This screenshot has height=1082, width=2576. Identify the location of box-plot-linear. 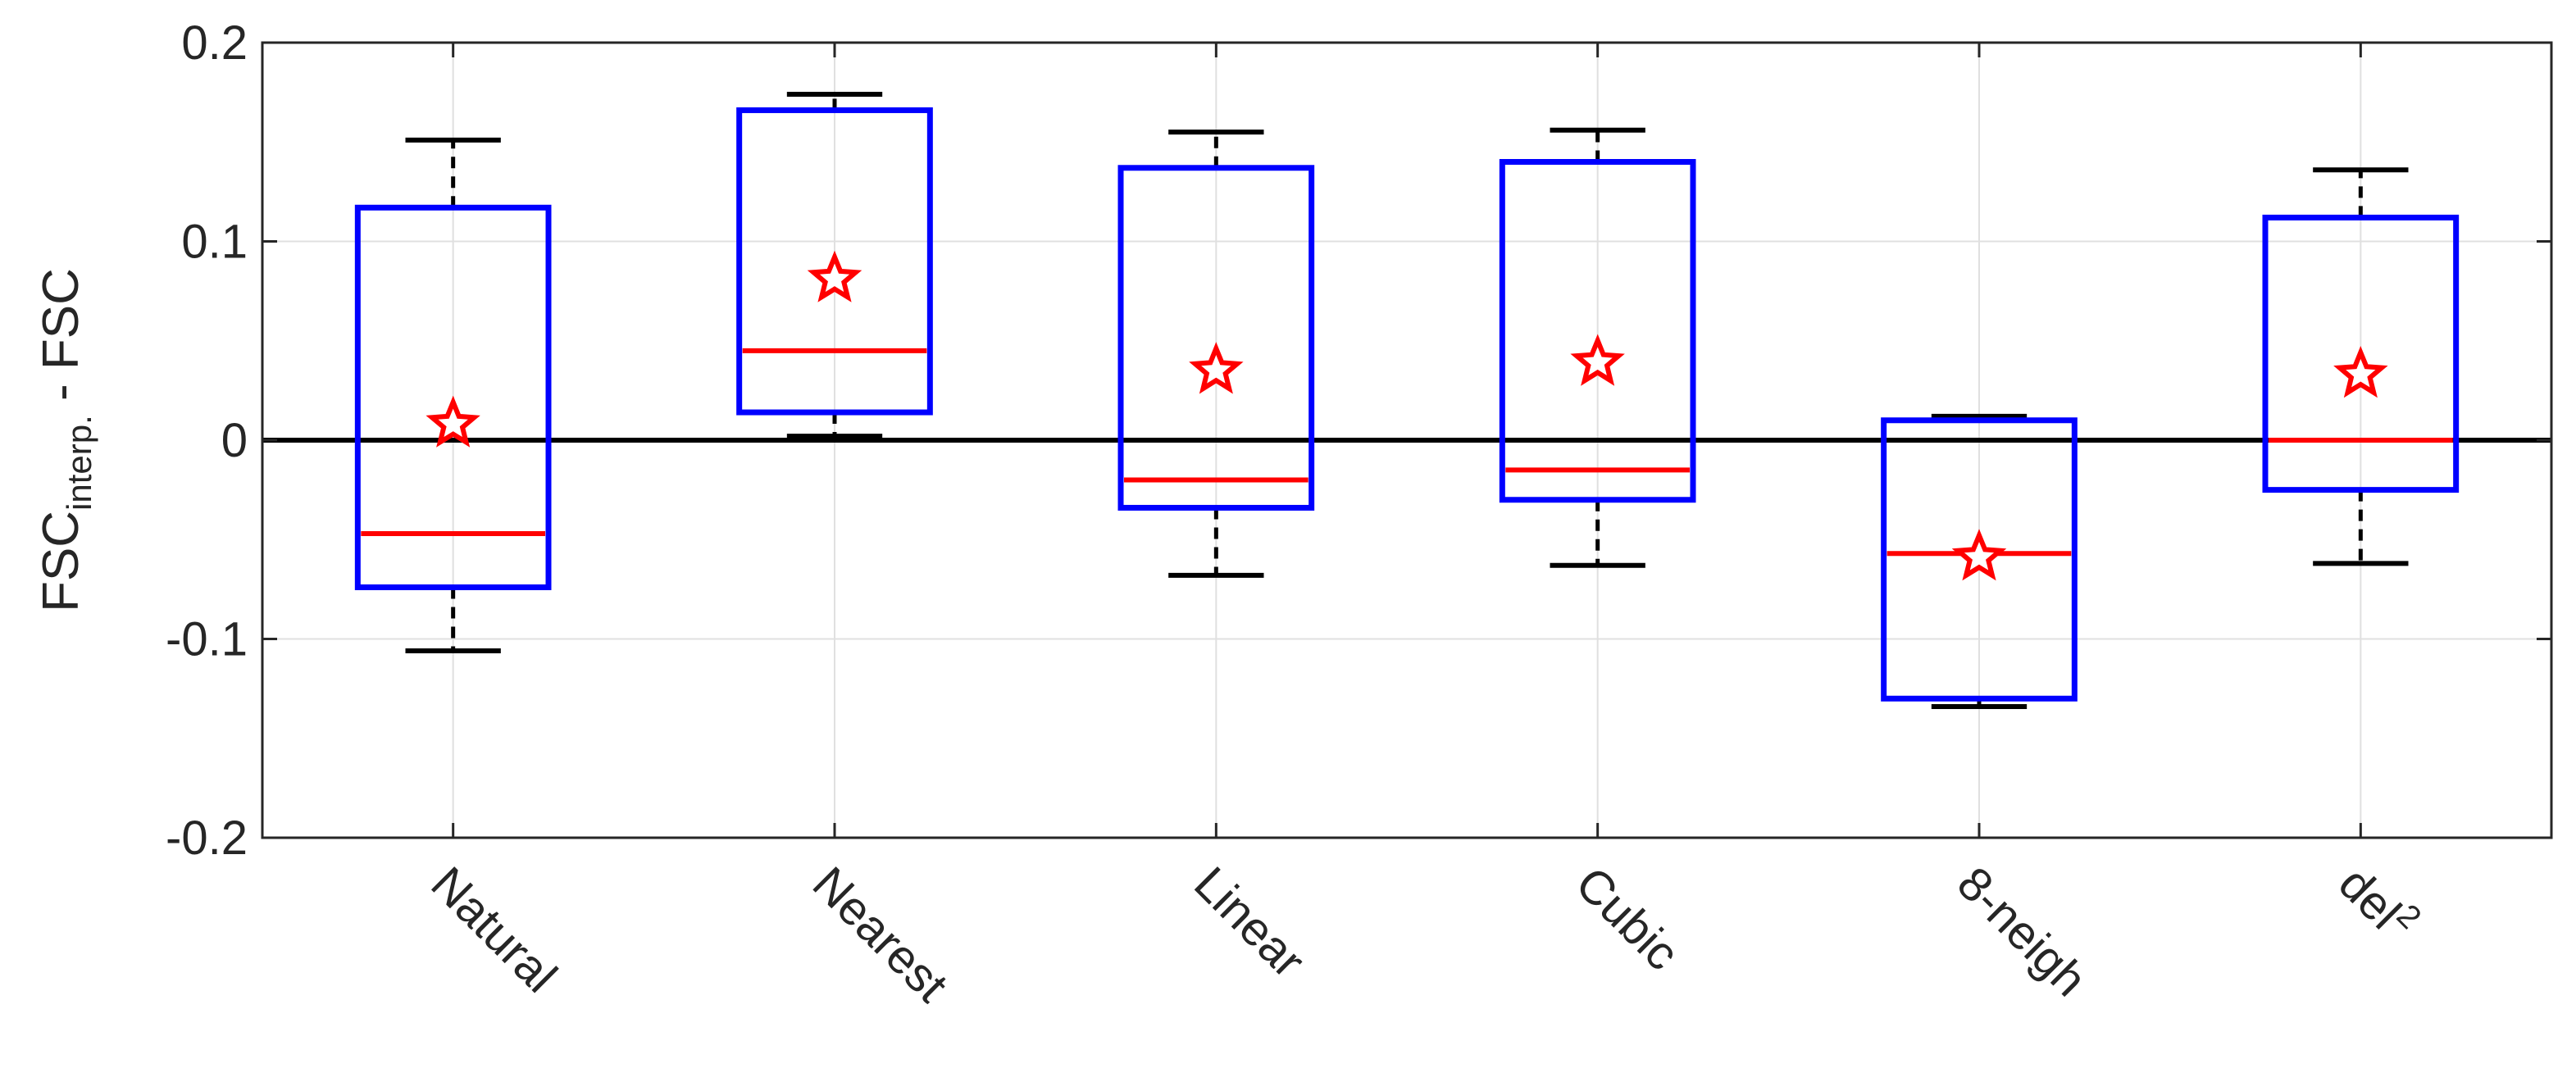
(1216, 354).